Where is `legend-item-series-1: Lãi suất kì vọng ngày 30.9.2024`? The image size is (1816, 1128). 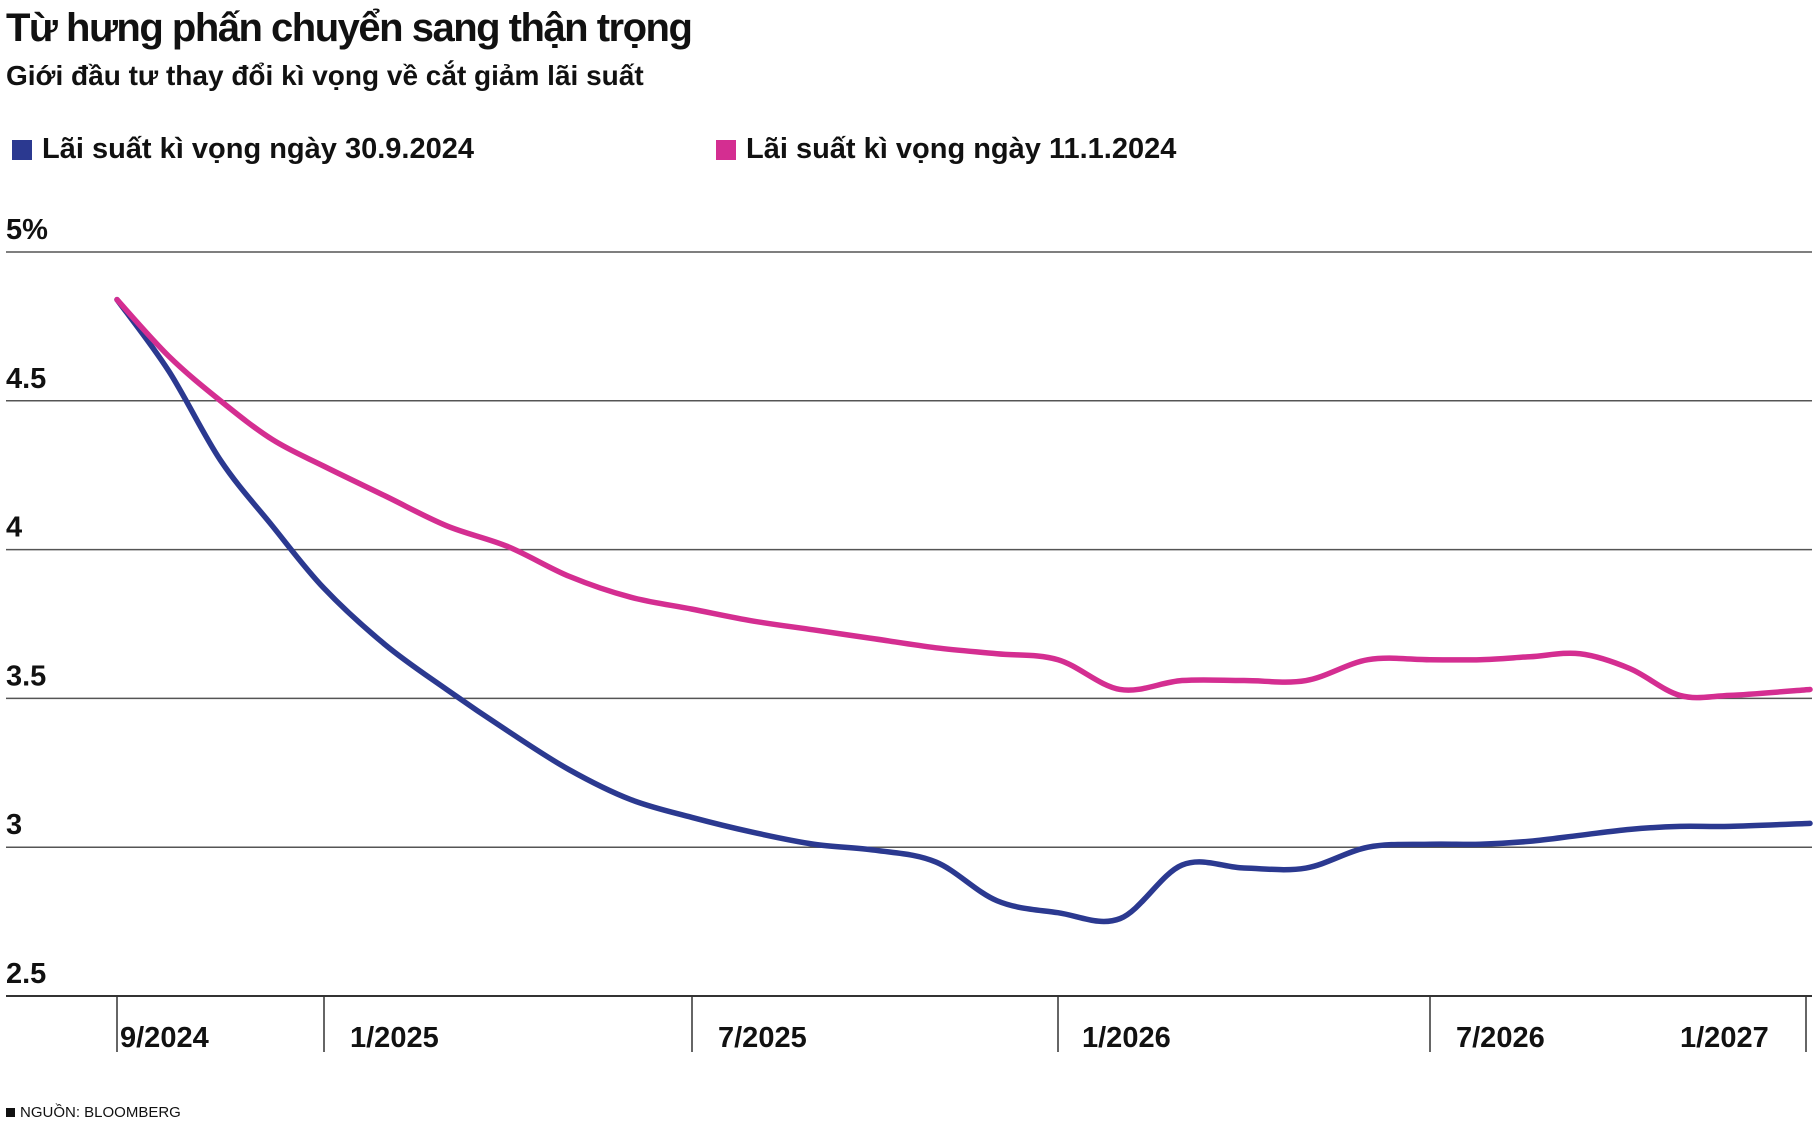 legend-item-series-1: Lãi suất kì vọng ngày 30.9.2024 is located at coordinates (243, 149).